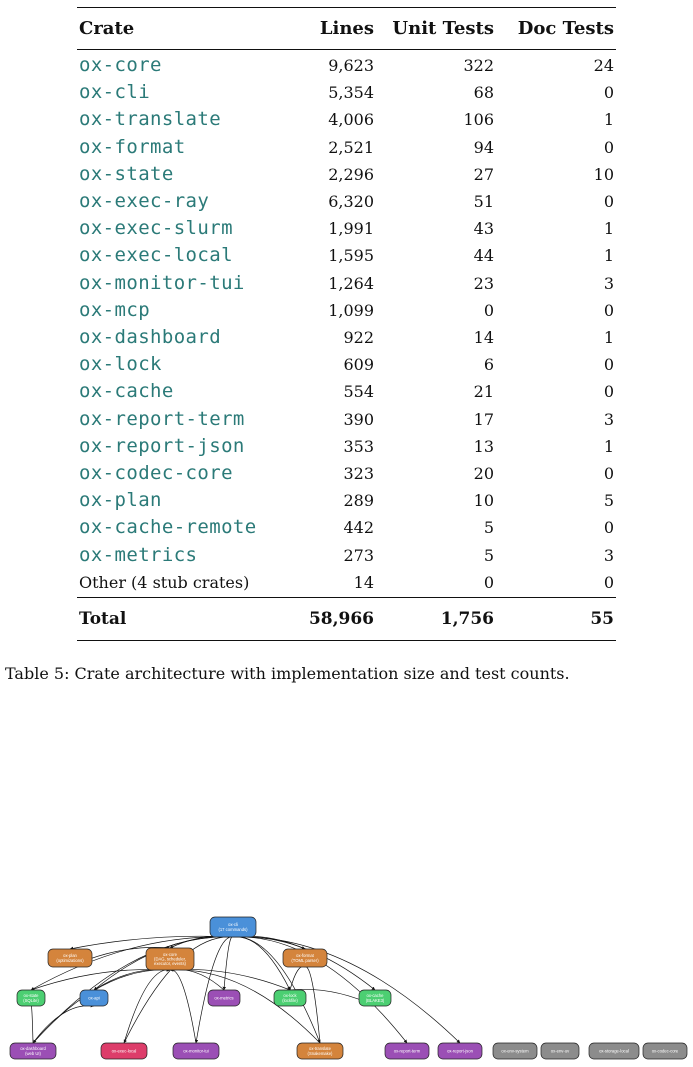  I want to click on crate-unit-tests: 14, so click(483, 337).